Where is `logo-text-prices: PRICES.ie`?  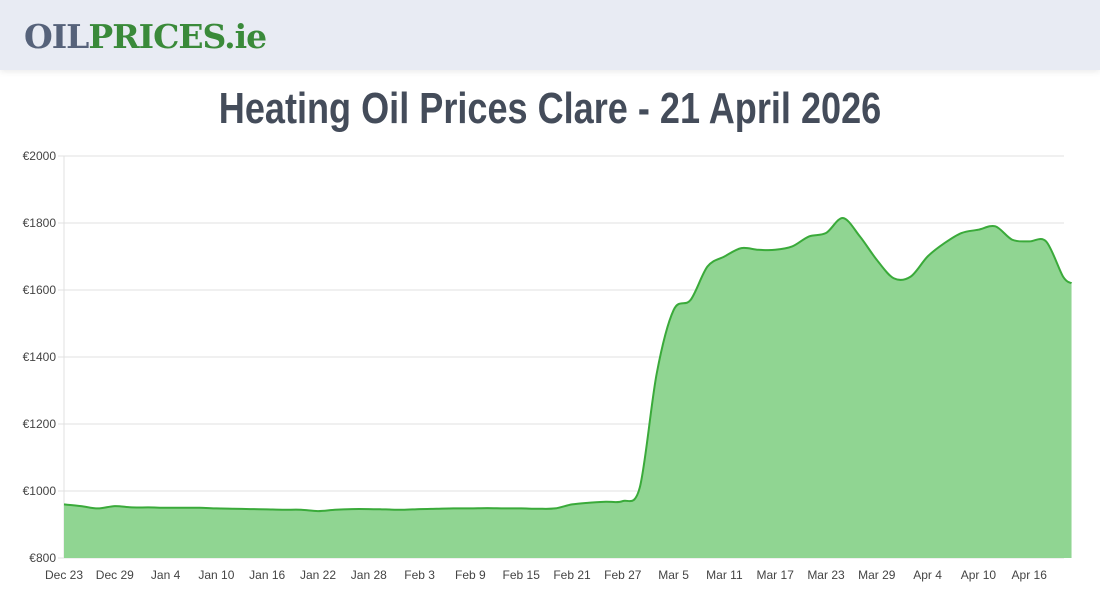 logo-text-prices: PRICES.ie is located at coordinates (177, 36).